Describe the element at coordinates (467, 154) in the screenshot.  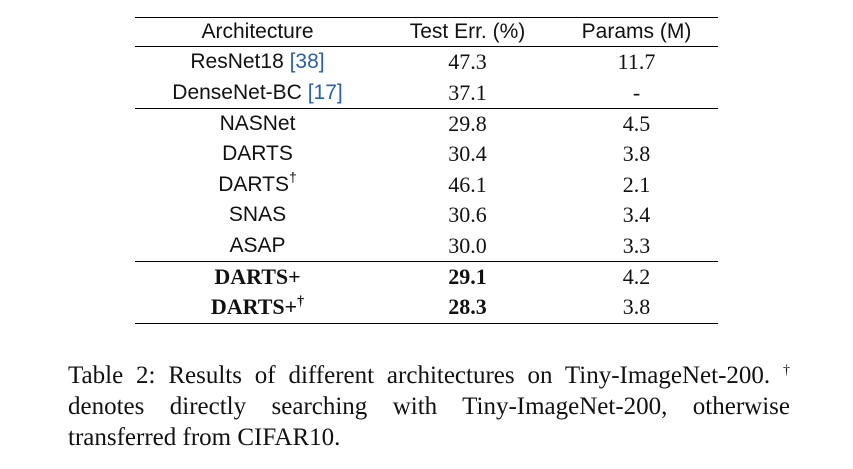
I see `test-error: 30.4` at that location.